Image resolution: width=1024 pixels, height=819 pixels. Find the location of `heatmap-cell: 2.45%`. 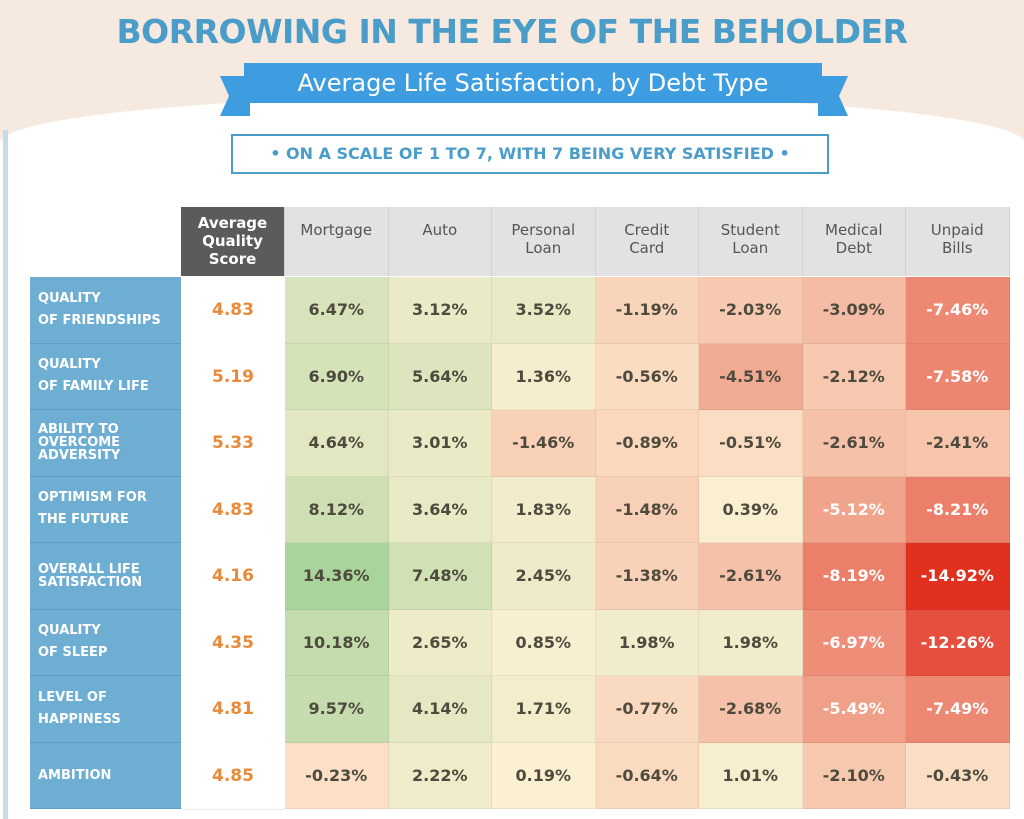

heatmap-cell: 2.45% is located at coordinates (544, 576).